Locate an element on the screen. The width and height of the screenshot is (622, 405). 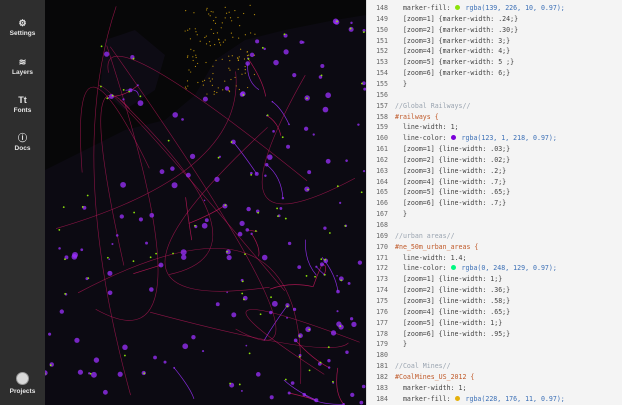
code-line: 152 [zoom=4] {marker-width: 4;} is located at coordinates (494, 51).